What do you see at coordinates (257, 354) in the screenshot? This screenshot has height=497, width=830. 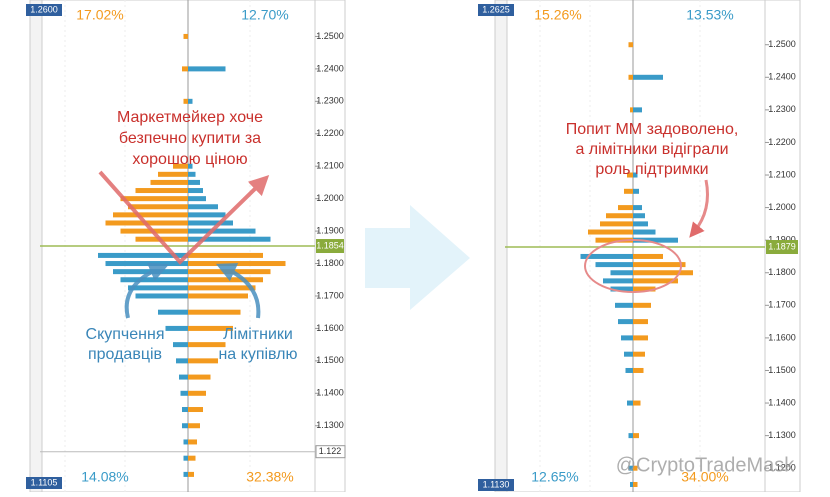 I see `annotation: на купівлю` at bounding box center [257, 354].